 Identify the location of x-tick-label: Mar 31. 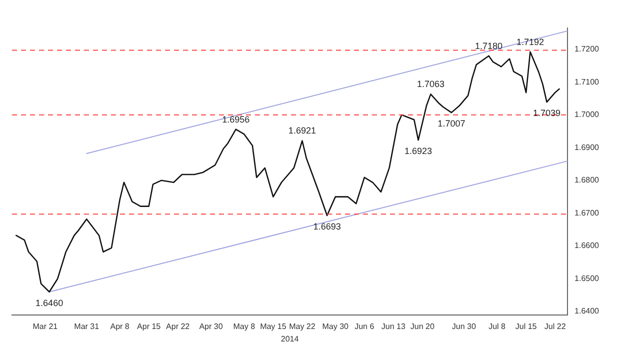
(87, 326).